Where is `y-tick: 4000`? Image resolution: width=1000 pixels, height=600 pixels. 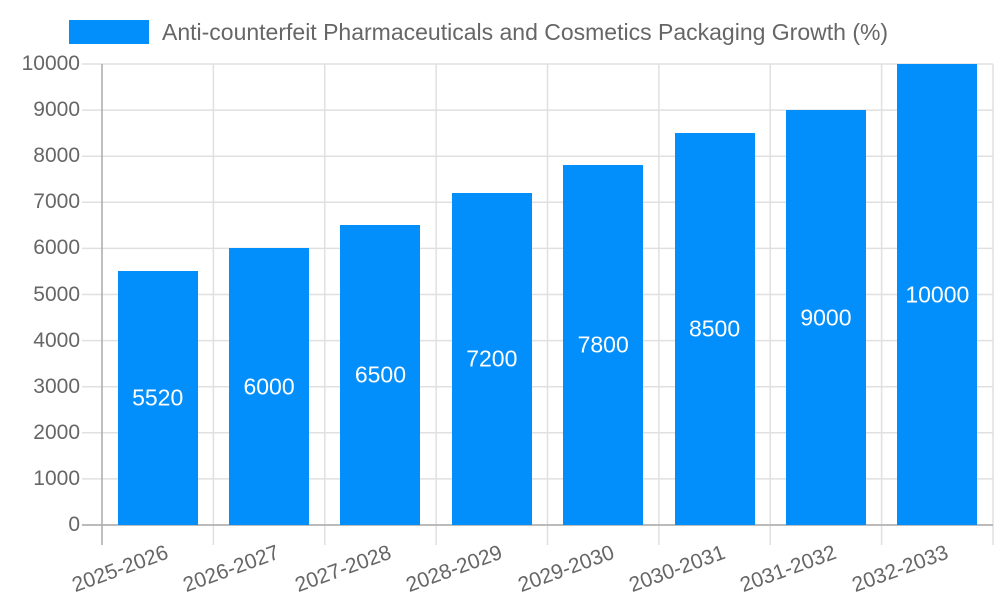 y-tick: 4000 is located at coordinates (56, 340).